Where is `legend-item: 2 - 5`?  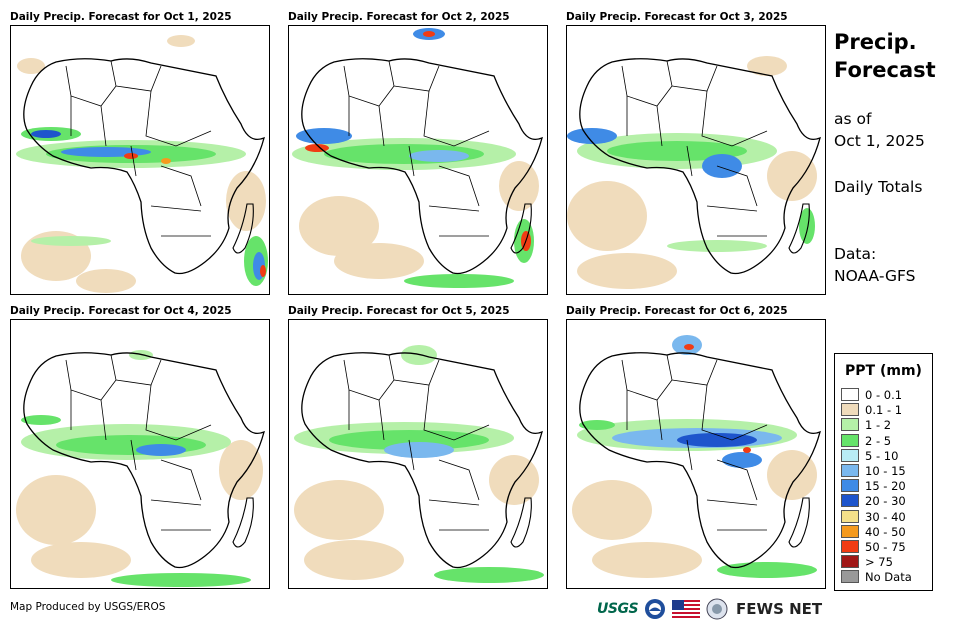
legend-item: 2 - 5 is located at coordinates (866, 440).